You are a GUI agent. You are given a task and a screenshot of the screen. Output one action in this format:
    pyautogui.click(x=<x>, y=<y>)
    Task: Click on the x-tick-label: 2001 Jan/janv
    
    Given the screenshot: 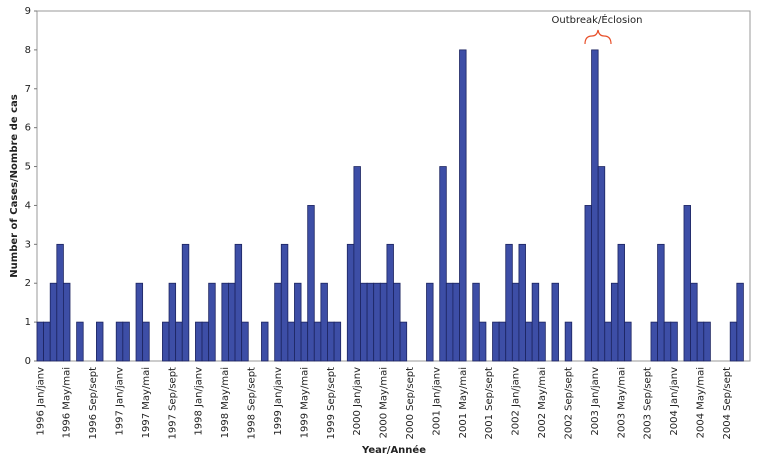 What is the action you would take?
    pyautogui.click(x=436, y=401)
    